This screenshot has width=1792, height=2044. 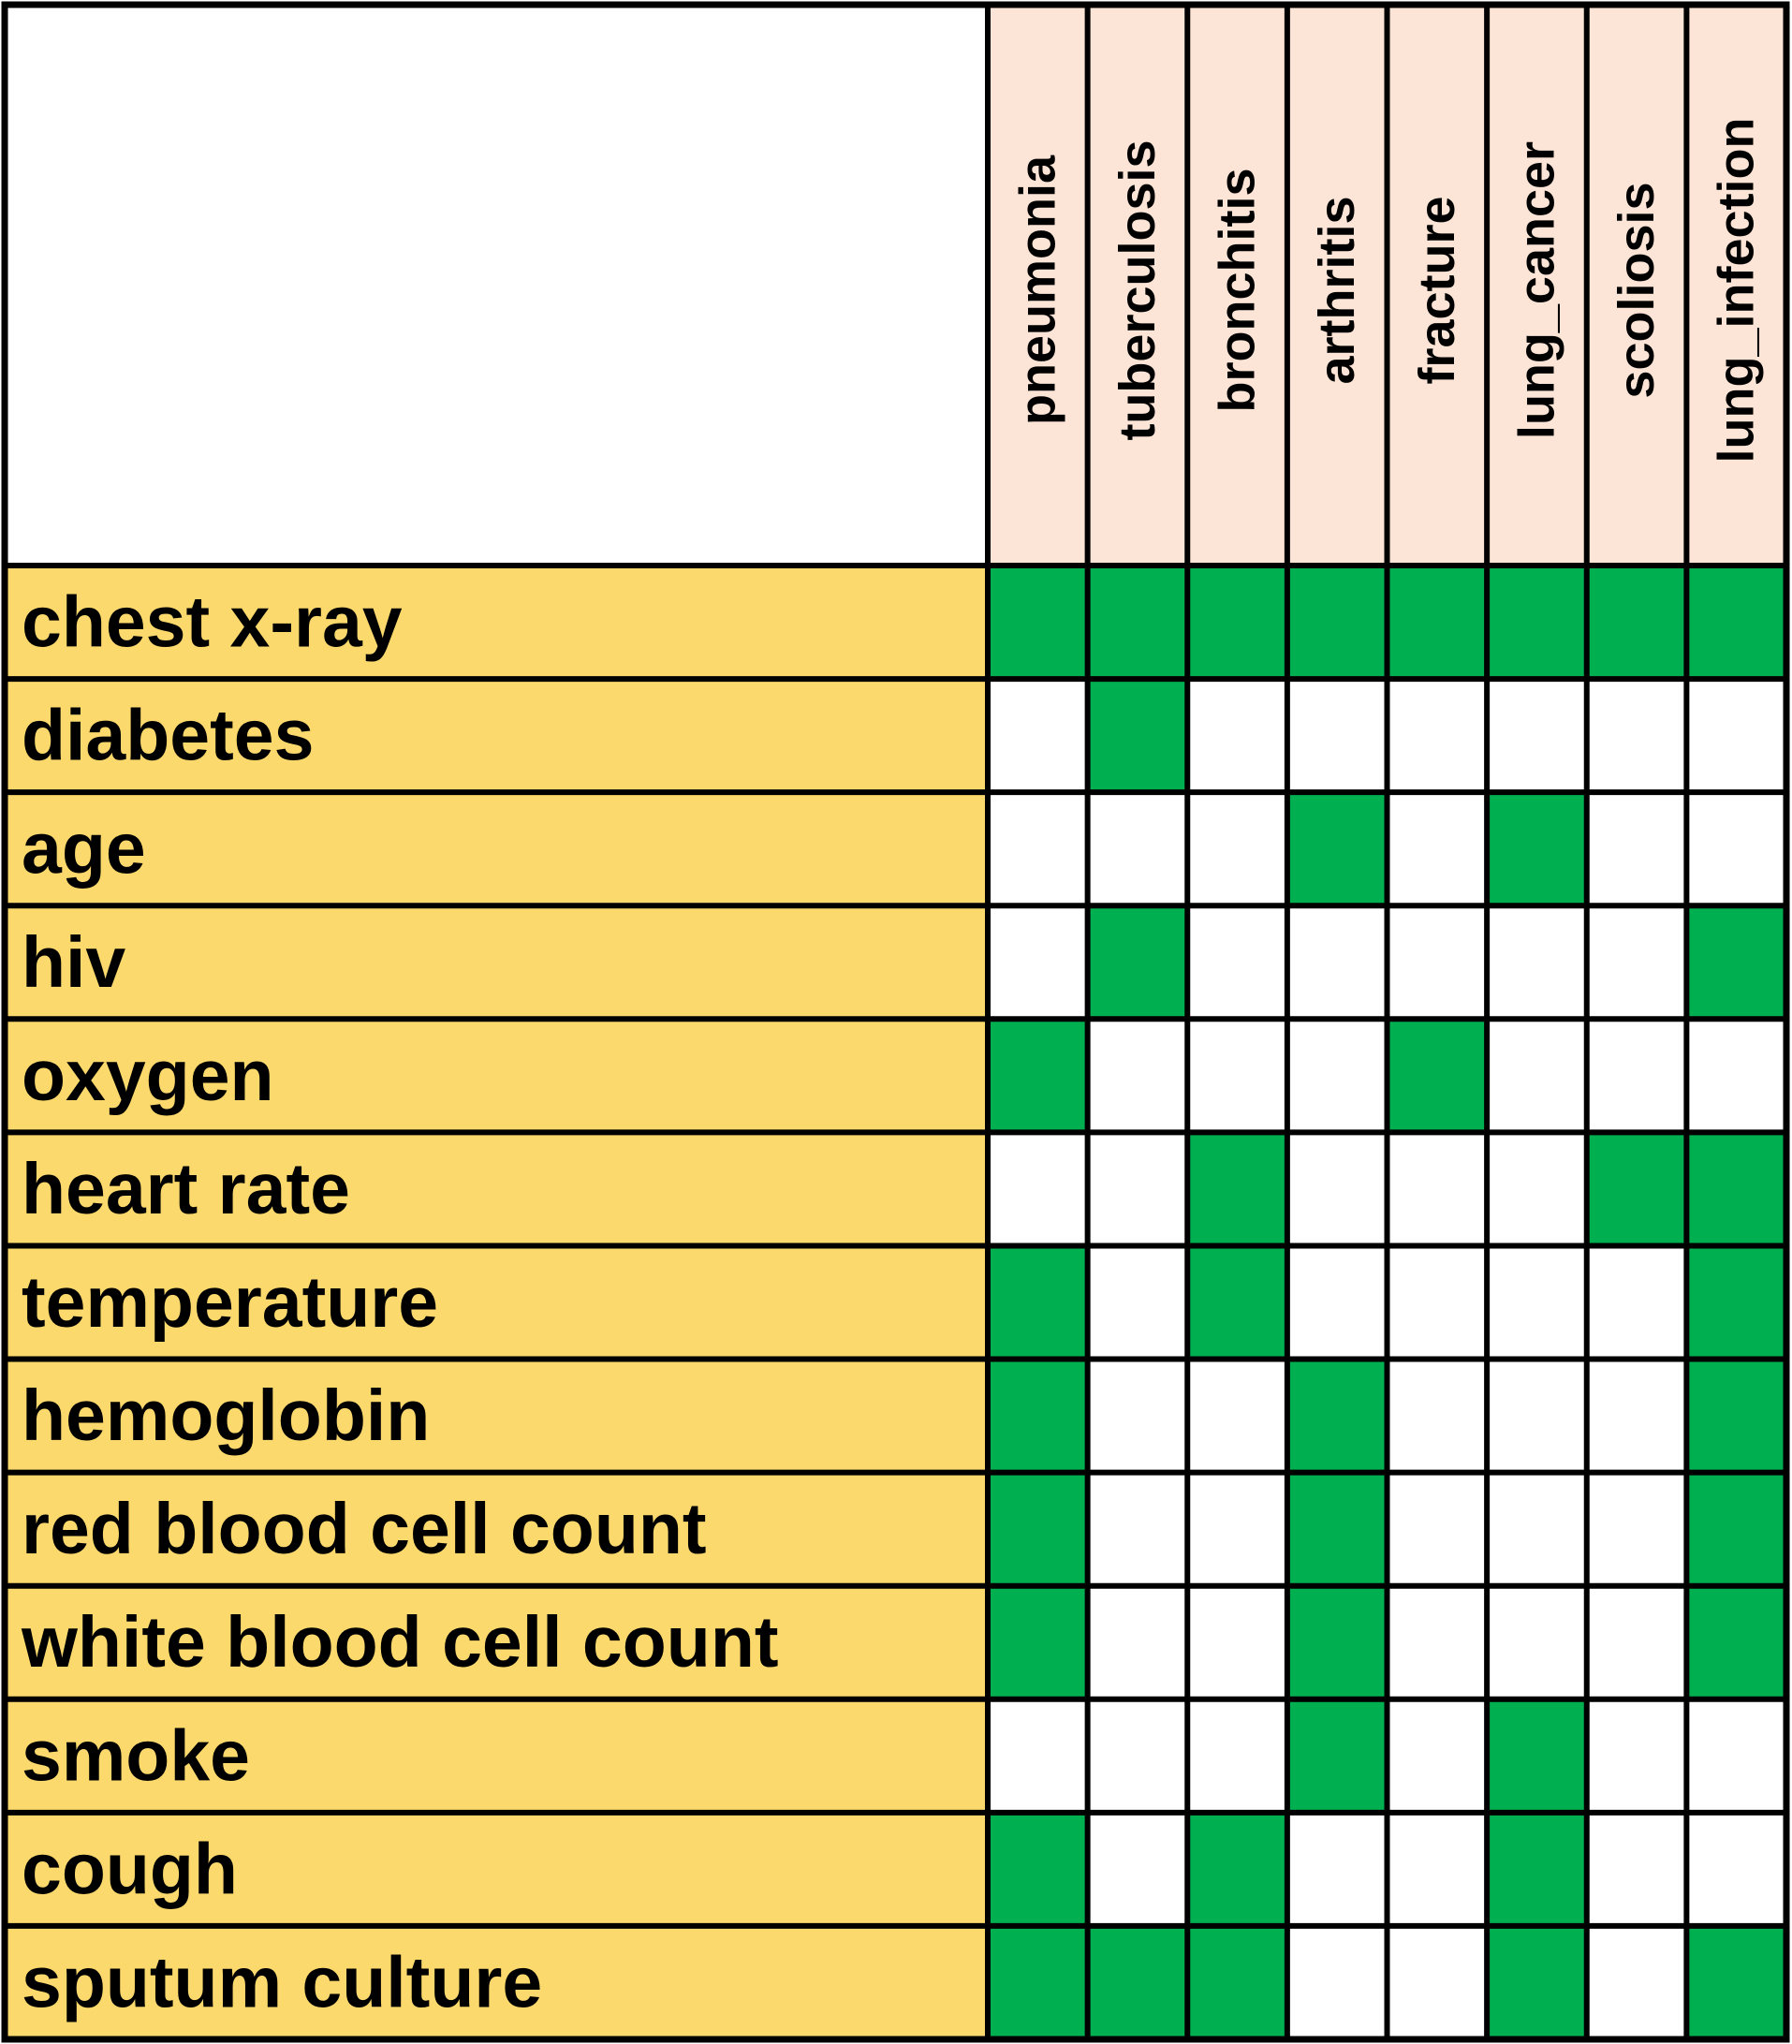 What do you see at coordinates (1337, 290) in the screenshot?
I see `column-header-arthritis: arthritis` at bounding box center [1337, 290].